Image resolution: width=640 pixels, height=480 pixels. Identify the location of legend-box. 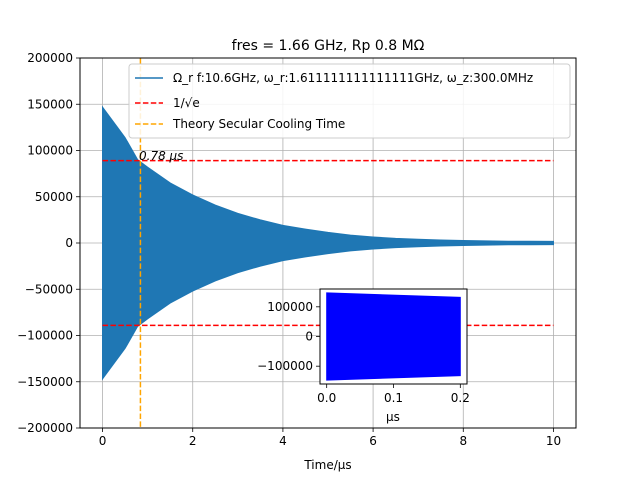
(349, 101).